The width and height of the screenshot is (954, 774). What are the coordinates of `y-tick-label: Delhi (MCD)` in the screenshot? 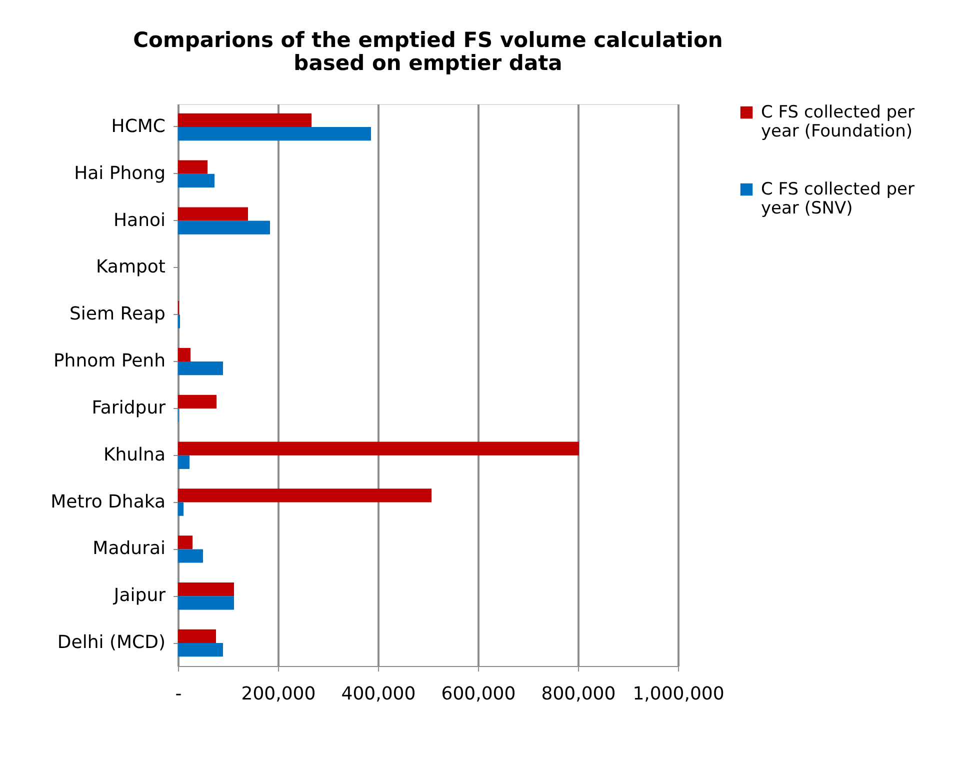 It's located at (111, 643).